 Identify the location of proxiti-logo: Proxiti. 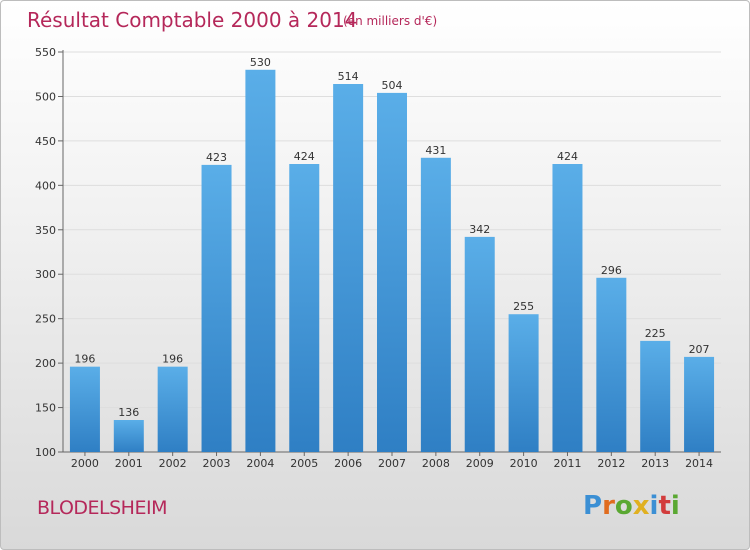
(631, 506).